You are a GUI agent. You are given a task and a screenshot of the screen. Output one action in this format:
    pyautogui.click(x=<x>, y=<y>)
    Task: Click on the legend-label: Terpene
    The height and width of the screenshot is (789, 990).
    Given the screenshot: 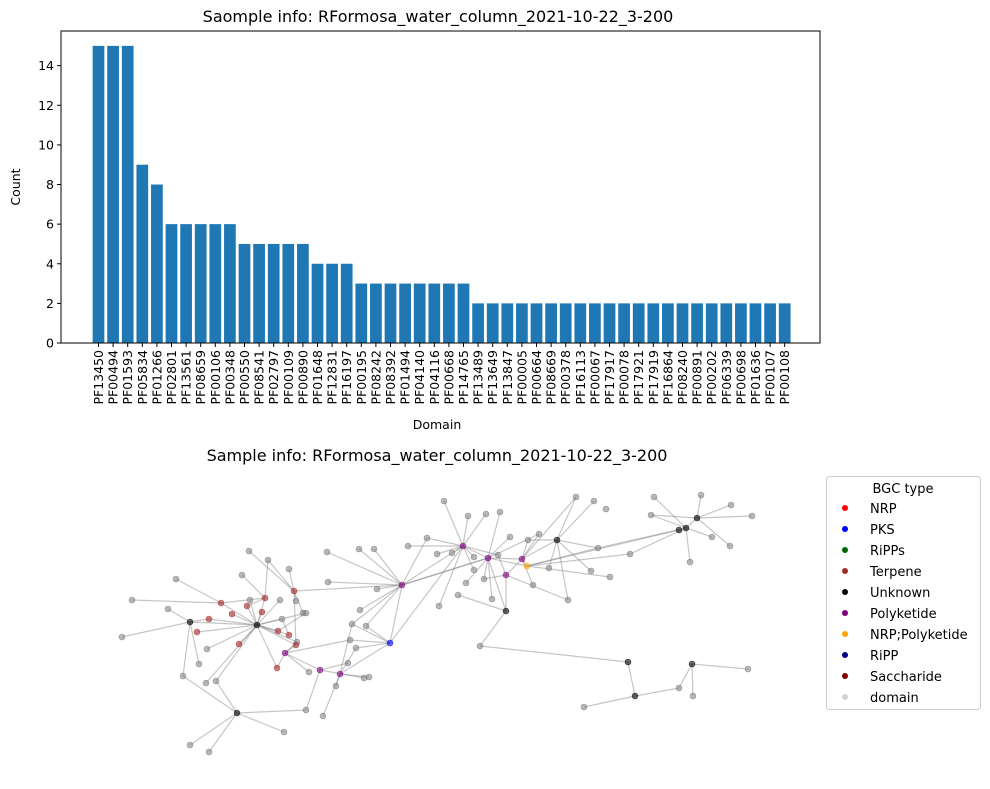 What is the action you would take?
    pyautogui.click(x=895, y=572)
    